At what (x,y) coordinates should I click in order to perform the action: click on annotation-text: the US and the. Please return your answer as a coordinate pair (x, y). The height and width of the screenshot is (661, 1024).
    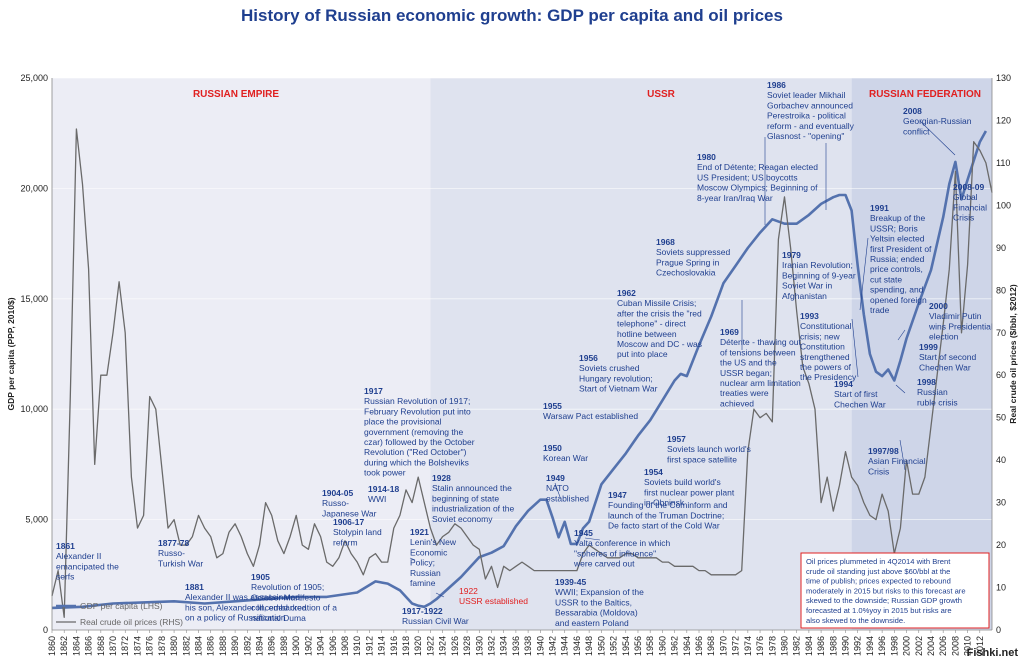
    Looking at the image, I should click on (748, 363).